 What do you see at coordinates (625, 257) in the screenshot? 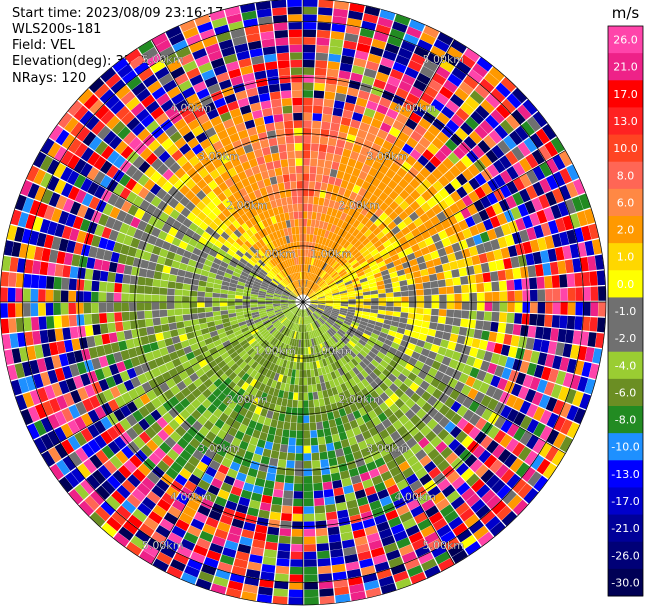
I see `colorbar-swatch` at bounding box center [625, 257].